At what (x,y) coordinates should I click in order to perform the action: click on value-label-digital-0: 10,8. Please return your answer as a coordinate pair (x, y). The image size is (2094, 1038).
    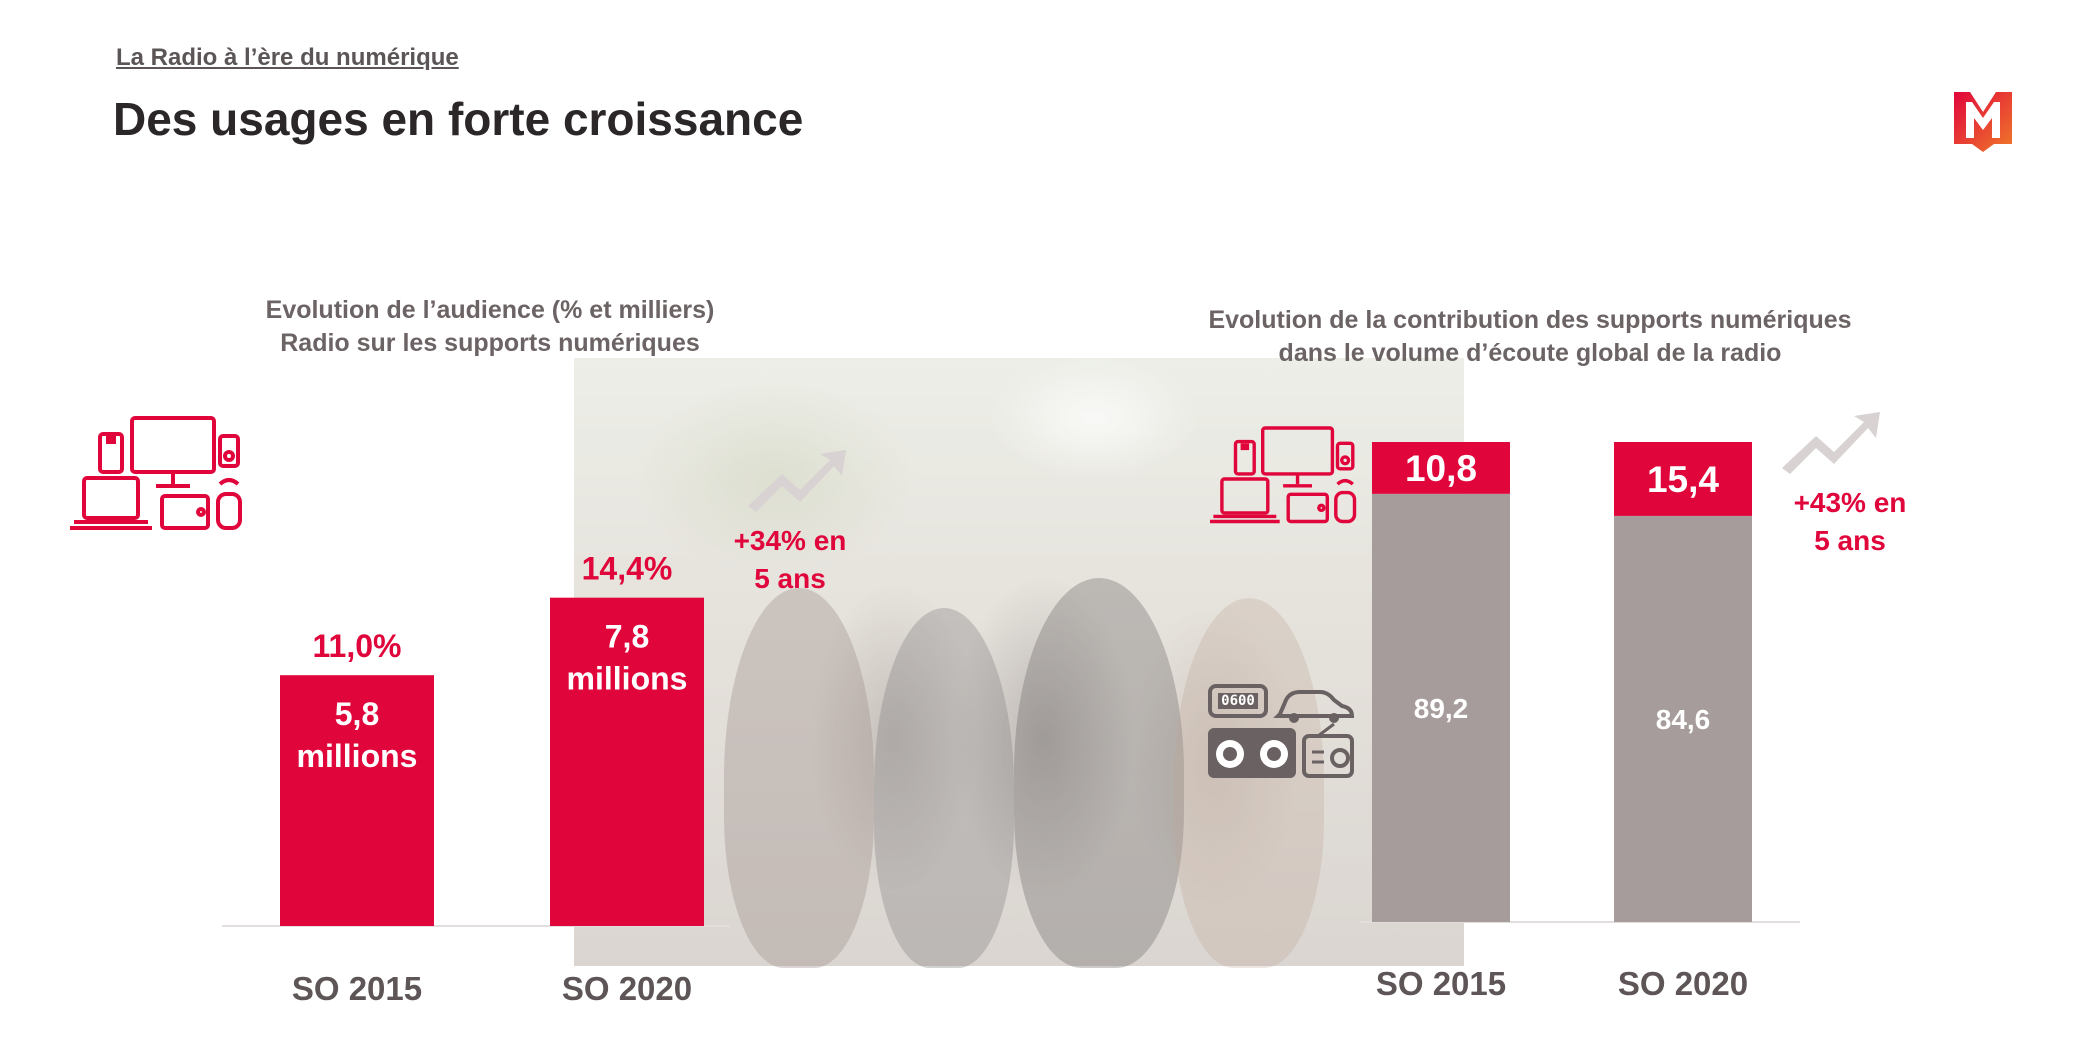
    Looking at the image, I should click on (1441, 468).